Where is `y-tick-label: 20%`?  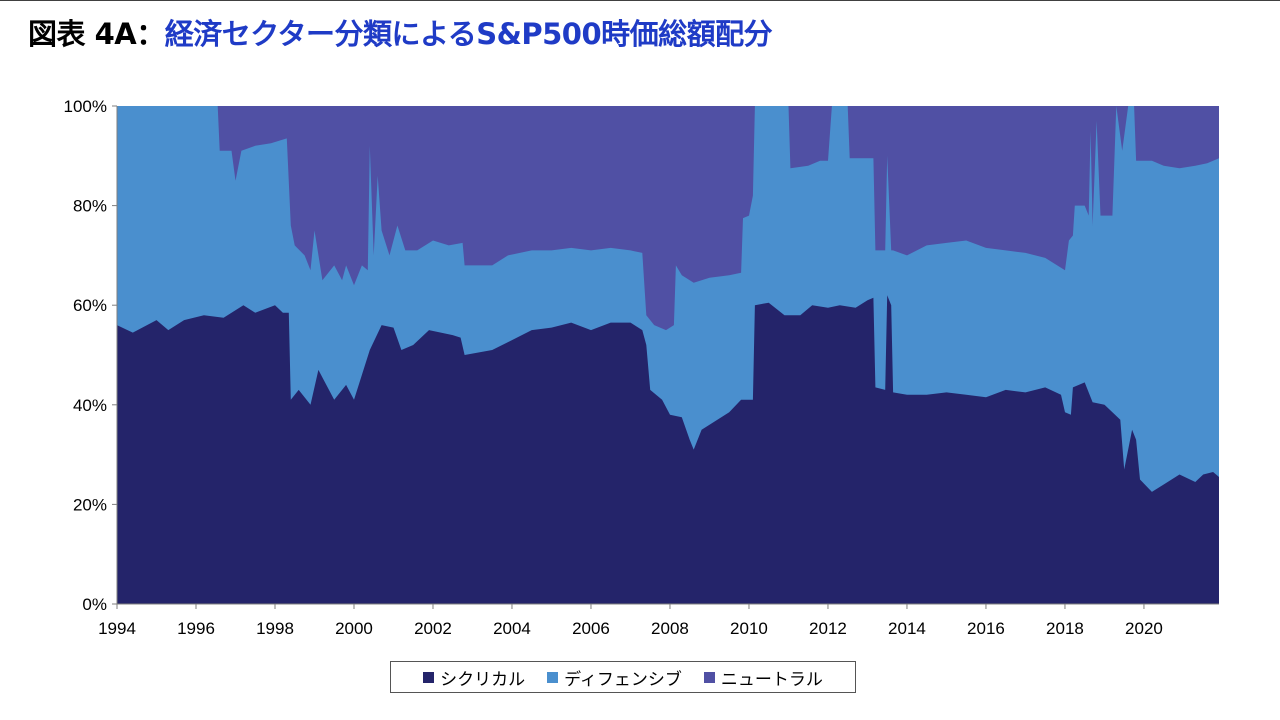
y-tick-label: 20% is located at coordinates (90, 504).